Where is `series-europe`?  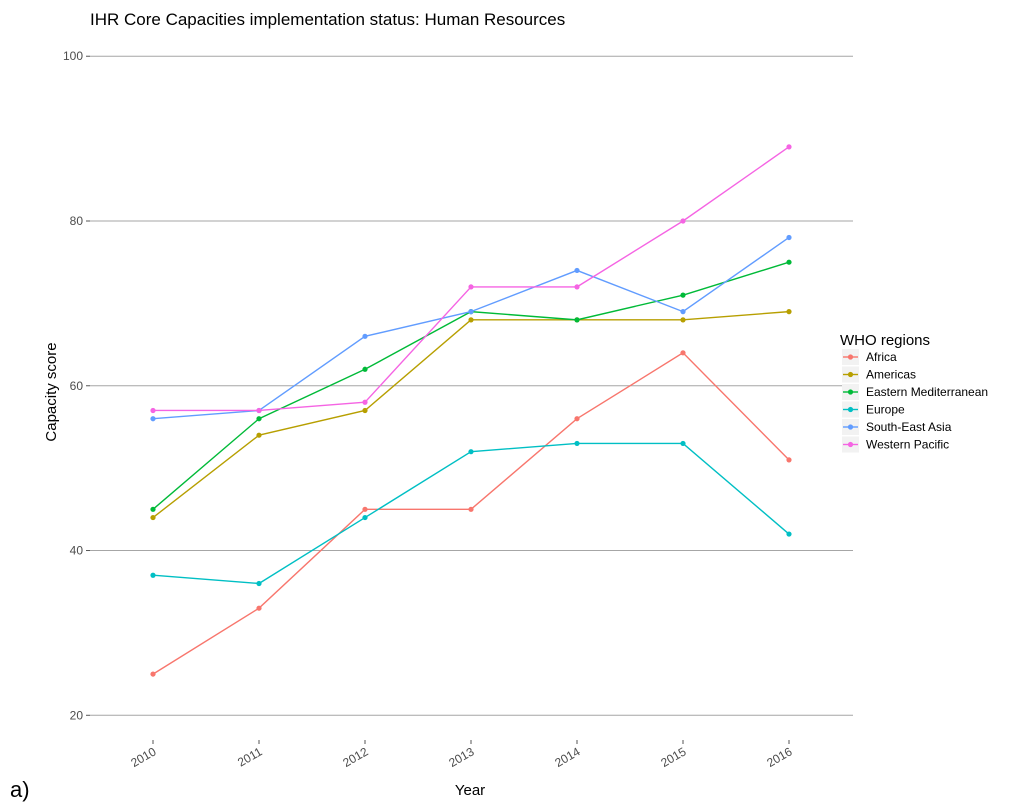 series-europe is located at coordinates (471, 513).